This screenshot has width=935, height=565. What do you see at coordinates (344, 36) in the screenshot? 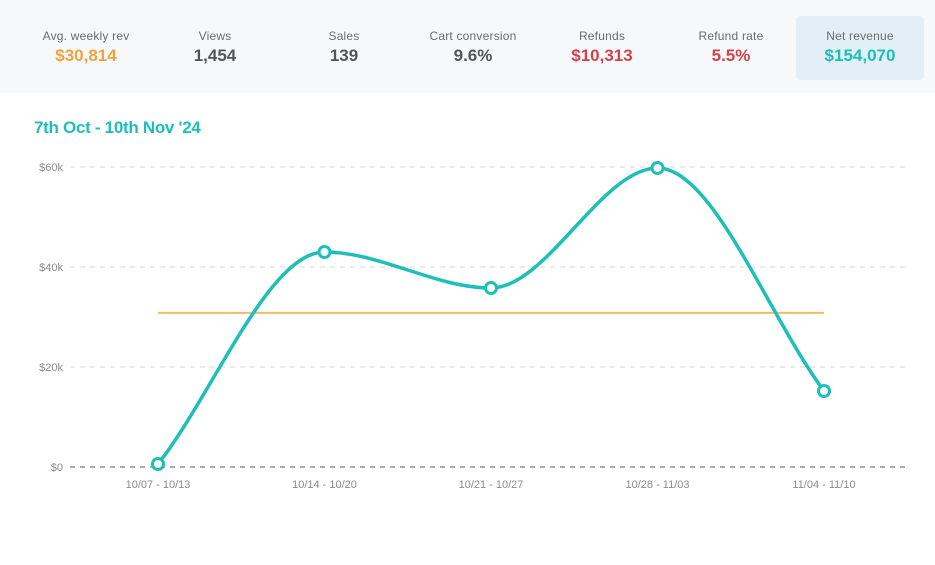
I see `stat-label: Sales` at bounding box center [344, 36].